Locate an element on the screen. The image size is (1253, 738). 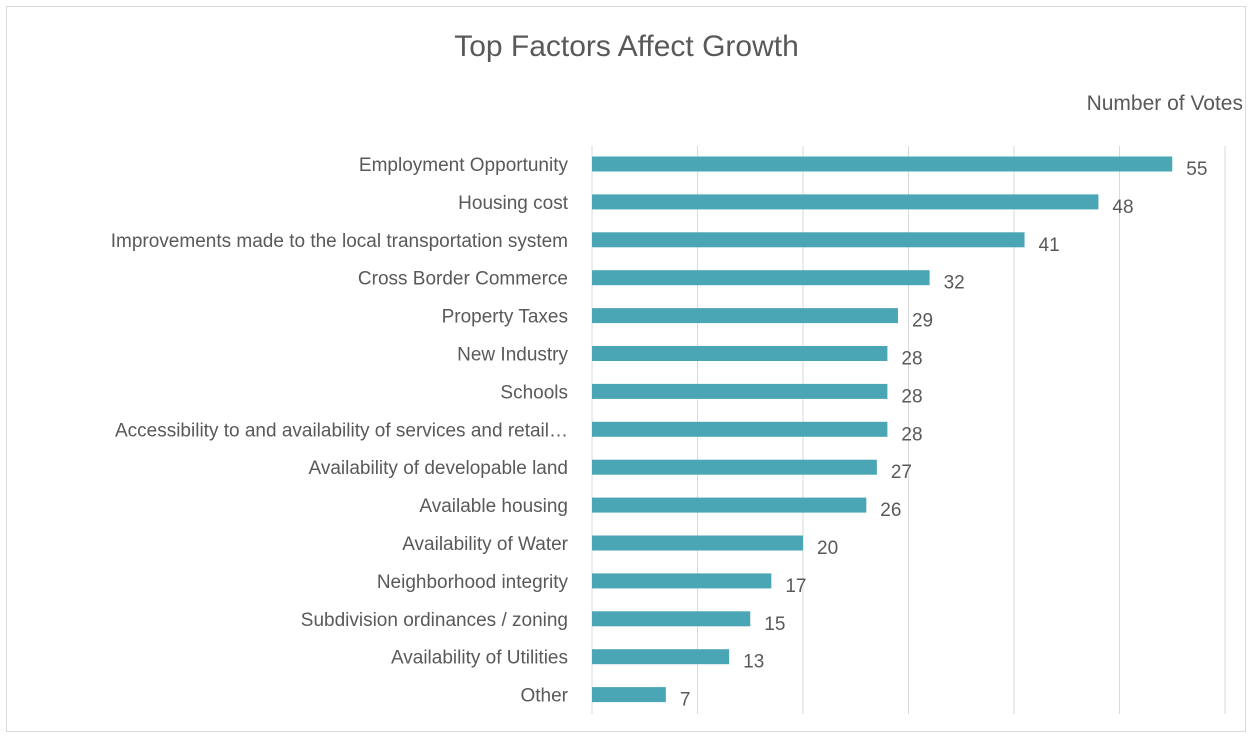
category-label: Property Taxes is located at coordinates (505, 317).